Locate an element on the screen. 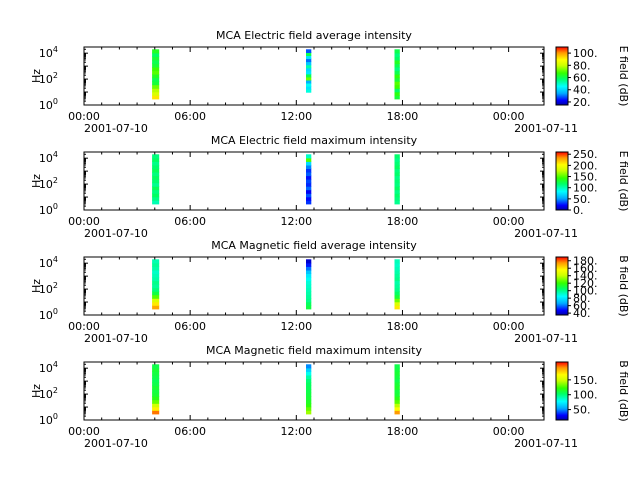  colorbar-tick-label: 150. is located at coordinates (585, 380).